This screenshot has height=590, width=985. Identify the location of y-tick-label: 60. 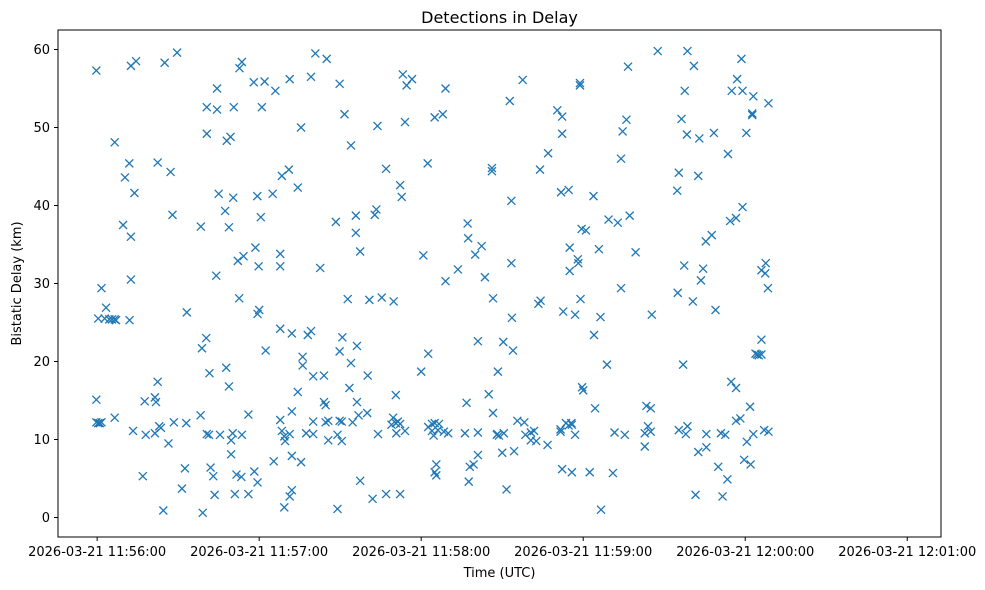
(41, 50).